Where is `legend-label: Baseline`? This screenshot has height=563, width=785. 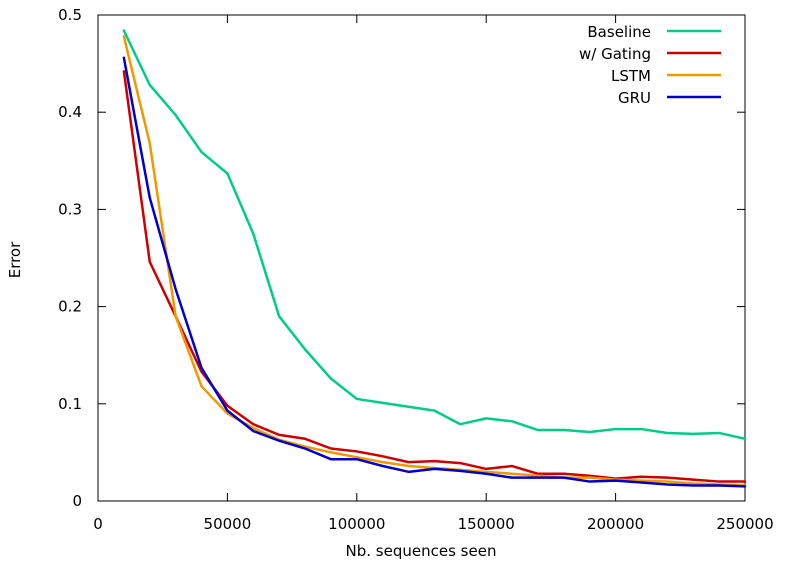
legend-label: Baseline is located at coordinates (619, 32).